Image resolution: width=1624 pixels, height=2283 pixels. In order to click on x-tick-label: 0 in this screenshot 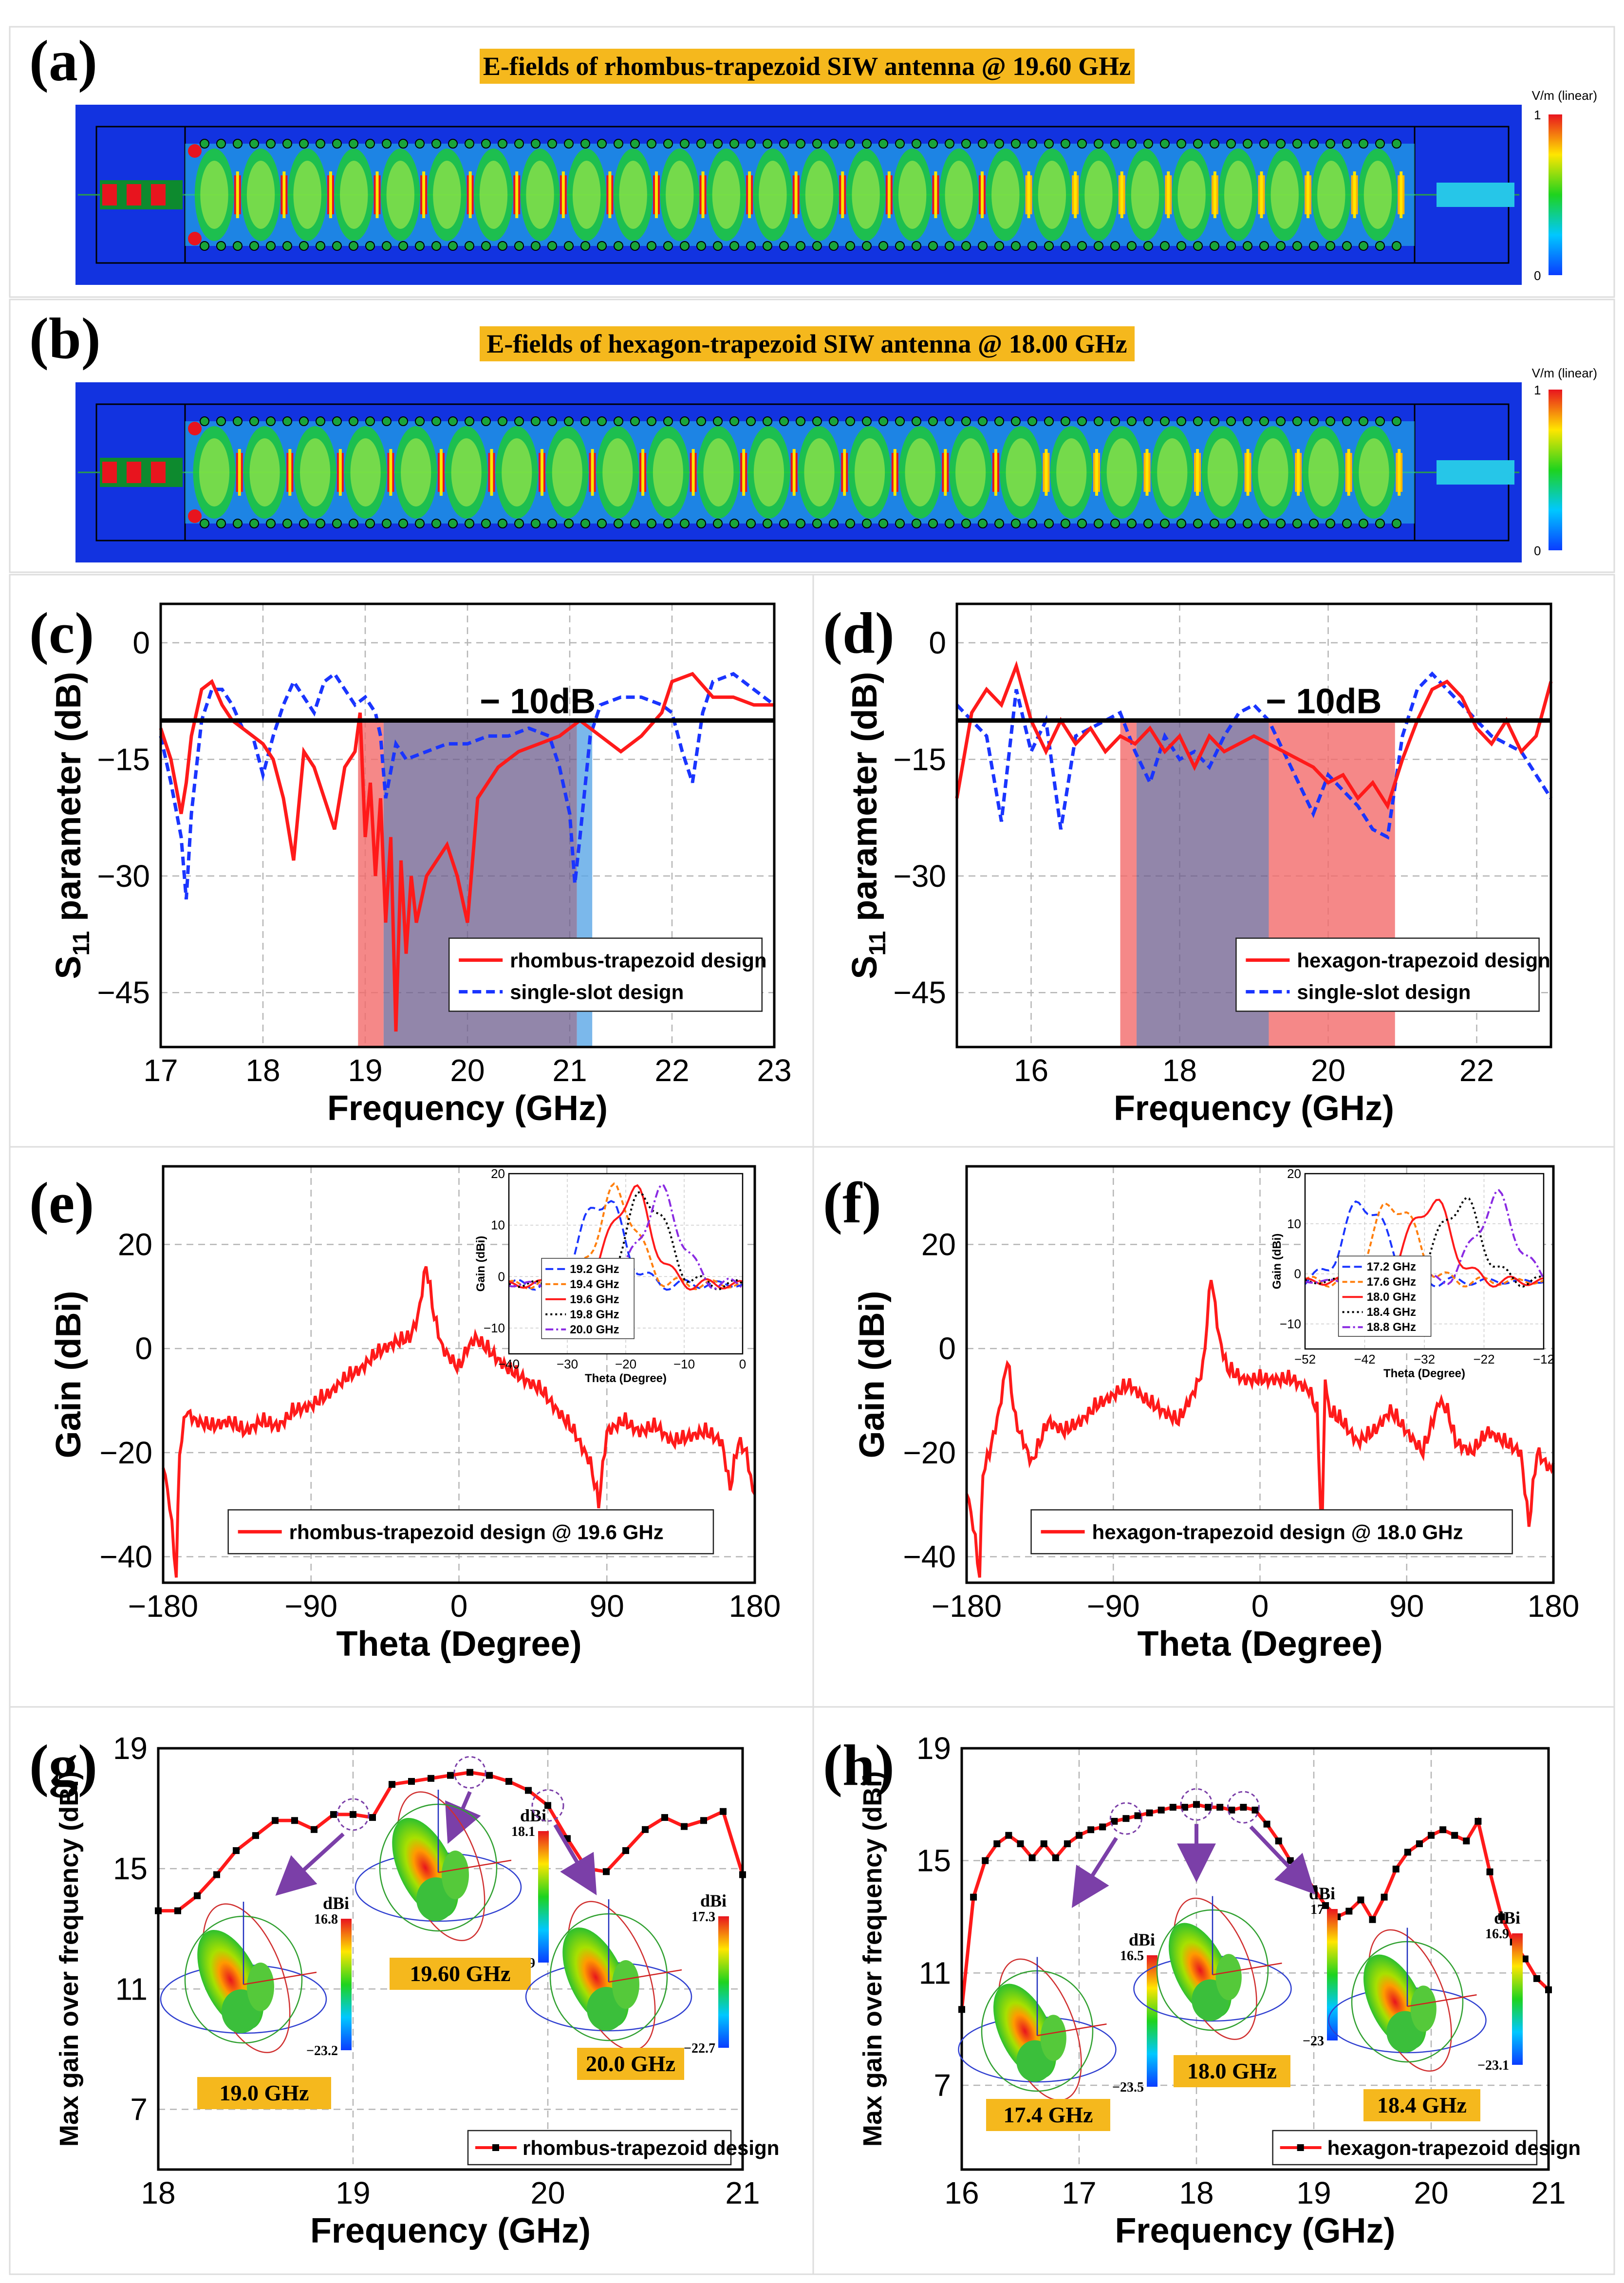, I will do `click(1260, 1606)`.